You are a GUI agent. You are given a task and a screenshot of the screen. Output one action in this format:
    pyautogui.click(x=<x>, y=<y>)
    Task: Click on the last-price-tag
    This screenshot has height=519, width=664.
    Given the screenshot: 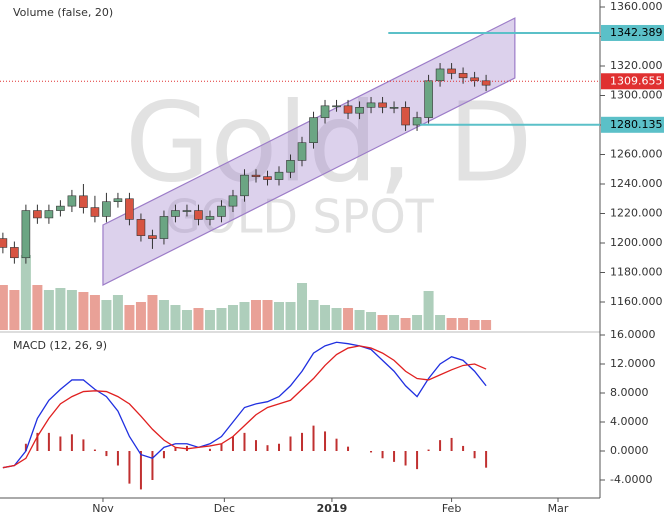 What is the action you would take?
    pyautogui.click(x=632, y=81)
    